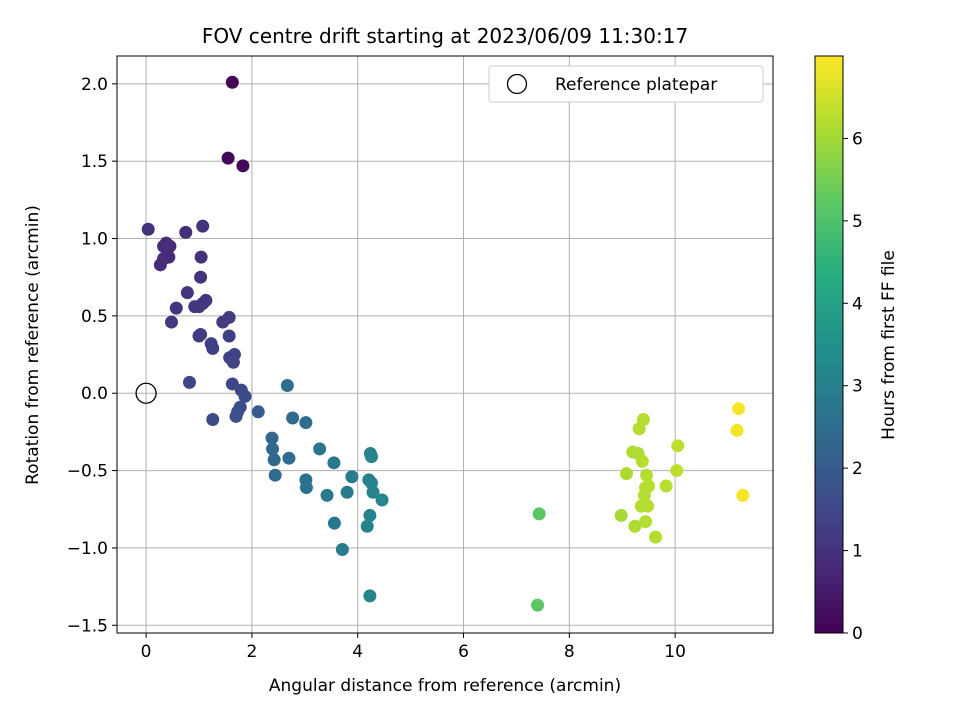 Image resolution: width=960 pixels, height=720 pixels. I want to click on x-tick-label: 10, so click(675, 652).